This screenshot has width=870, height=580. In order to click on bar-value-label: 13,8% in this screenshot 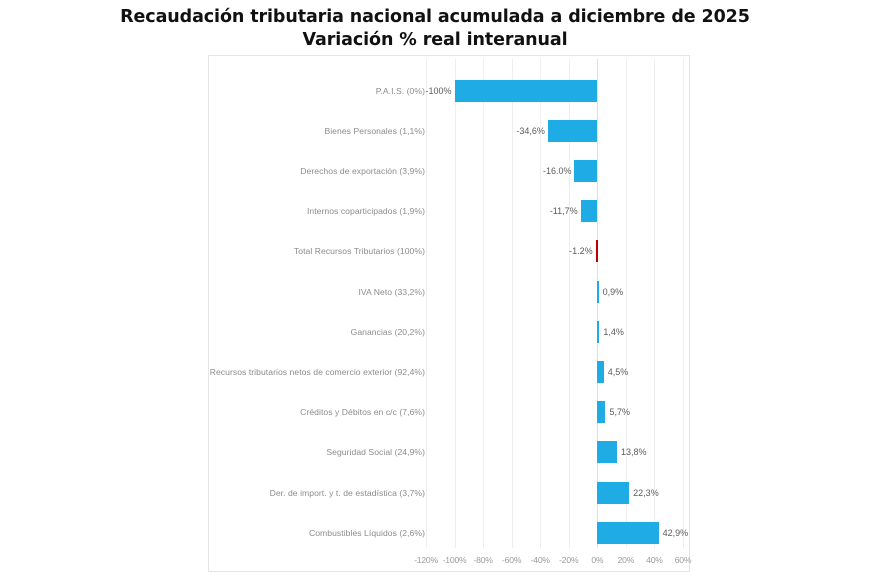, I will do `click(634, 452)`.